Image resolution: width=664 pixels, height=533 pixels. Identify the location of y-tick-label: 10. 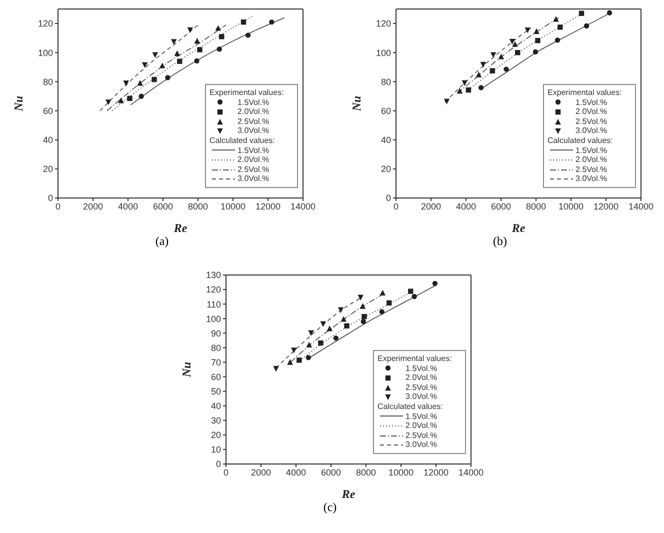
(215, 449).